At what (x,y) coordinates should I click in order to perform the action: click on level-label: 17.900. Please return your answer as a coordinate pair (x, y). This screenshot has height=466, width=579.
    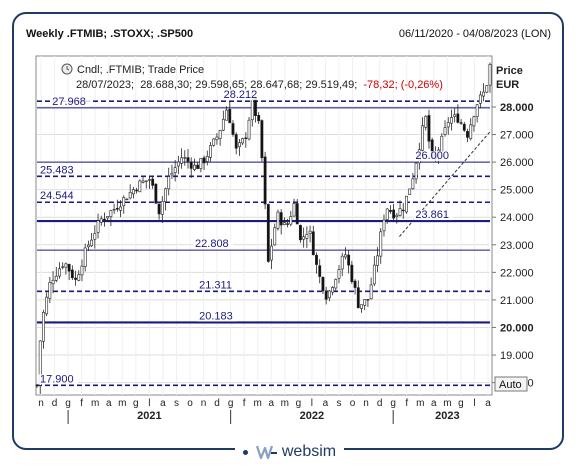
    Looking at the image, I should click on (57, 379).